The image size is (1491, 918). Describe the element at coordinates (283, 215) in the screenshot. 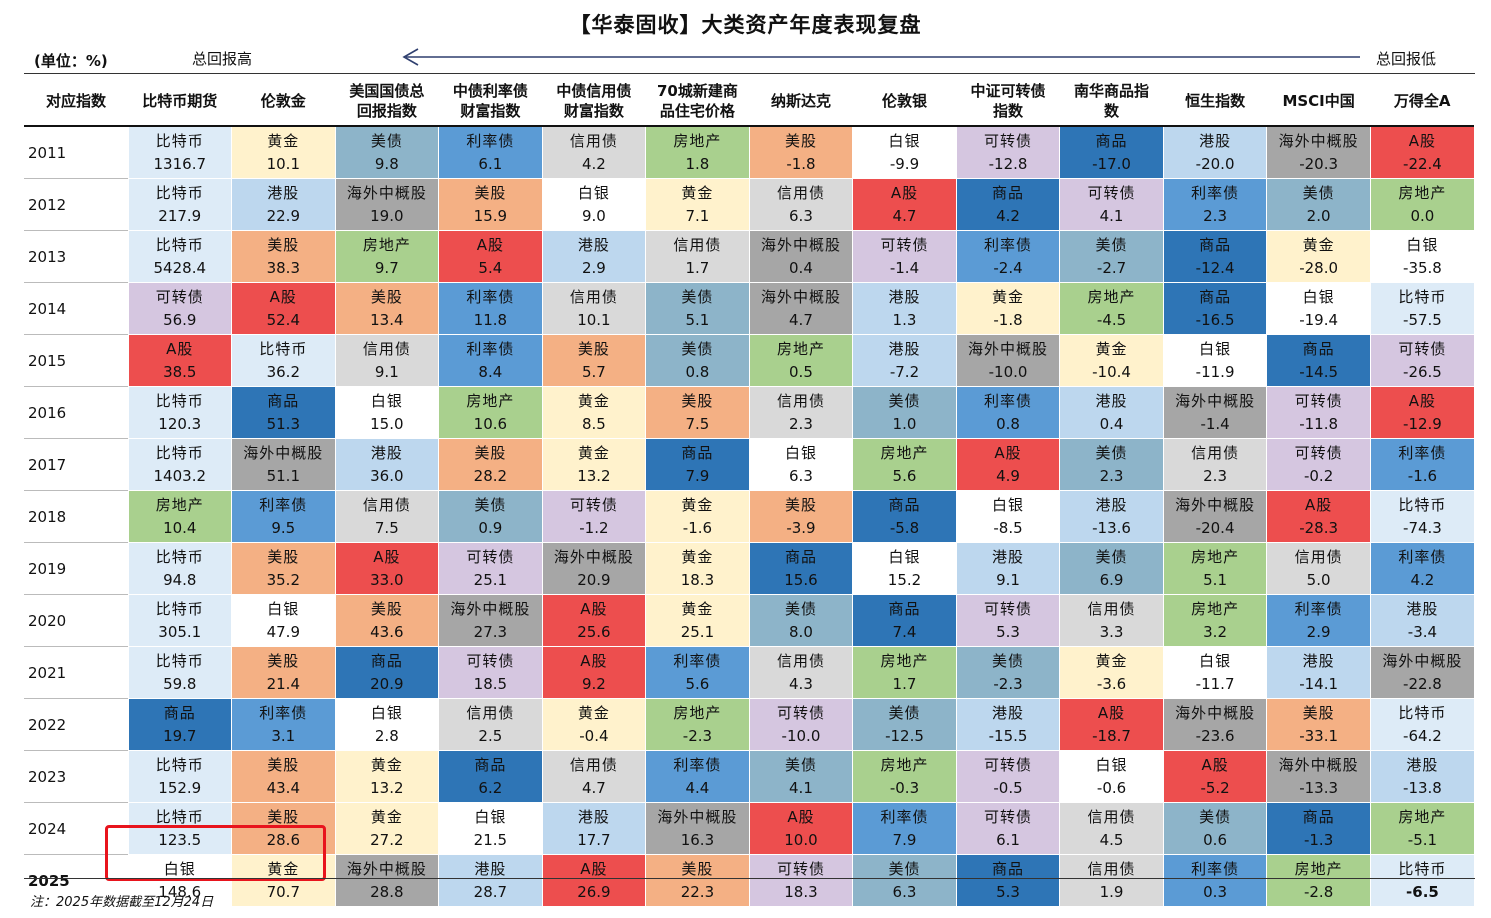

I see `asset-return: 22.9` at that location.